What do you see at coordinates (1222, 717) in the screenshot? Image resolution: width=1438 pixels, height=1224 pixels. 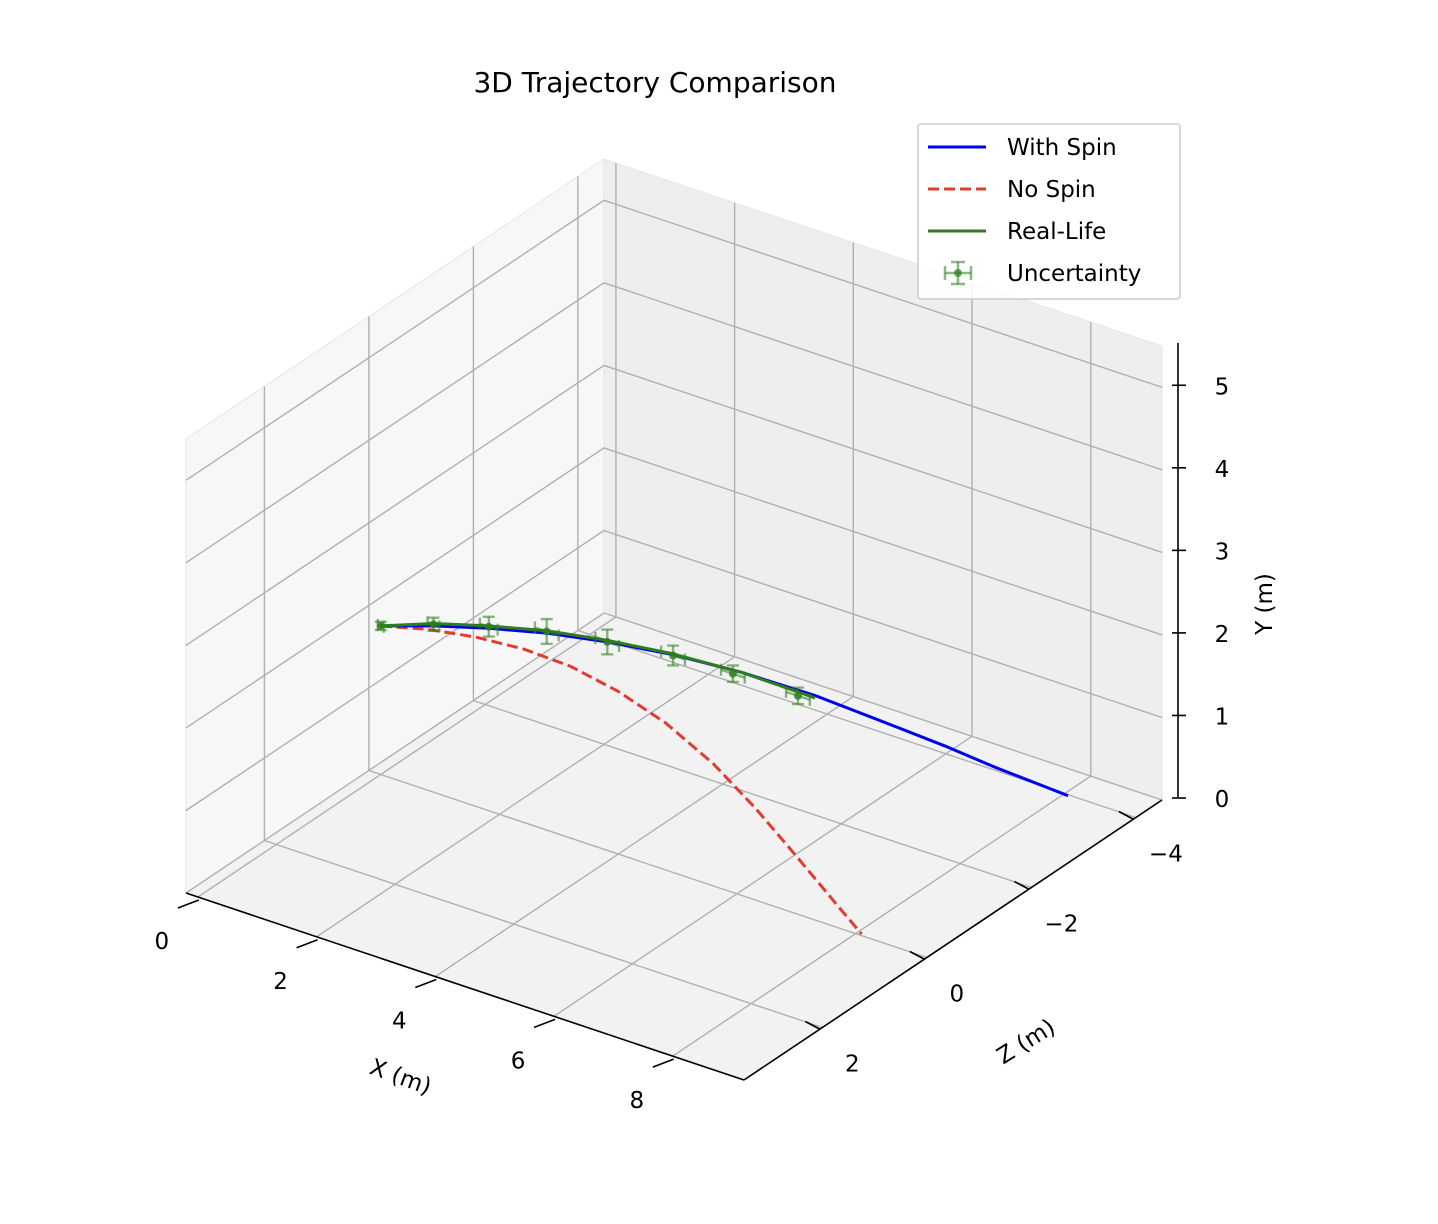 I see `y-tick-label: 1` at bounding box center [1222, 717].